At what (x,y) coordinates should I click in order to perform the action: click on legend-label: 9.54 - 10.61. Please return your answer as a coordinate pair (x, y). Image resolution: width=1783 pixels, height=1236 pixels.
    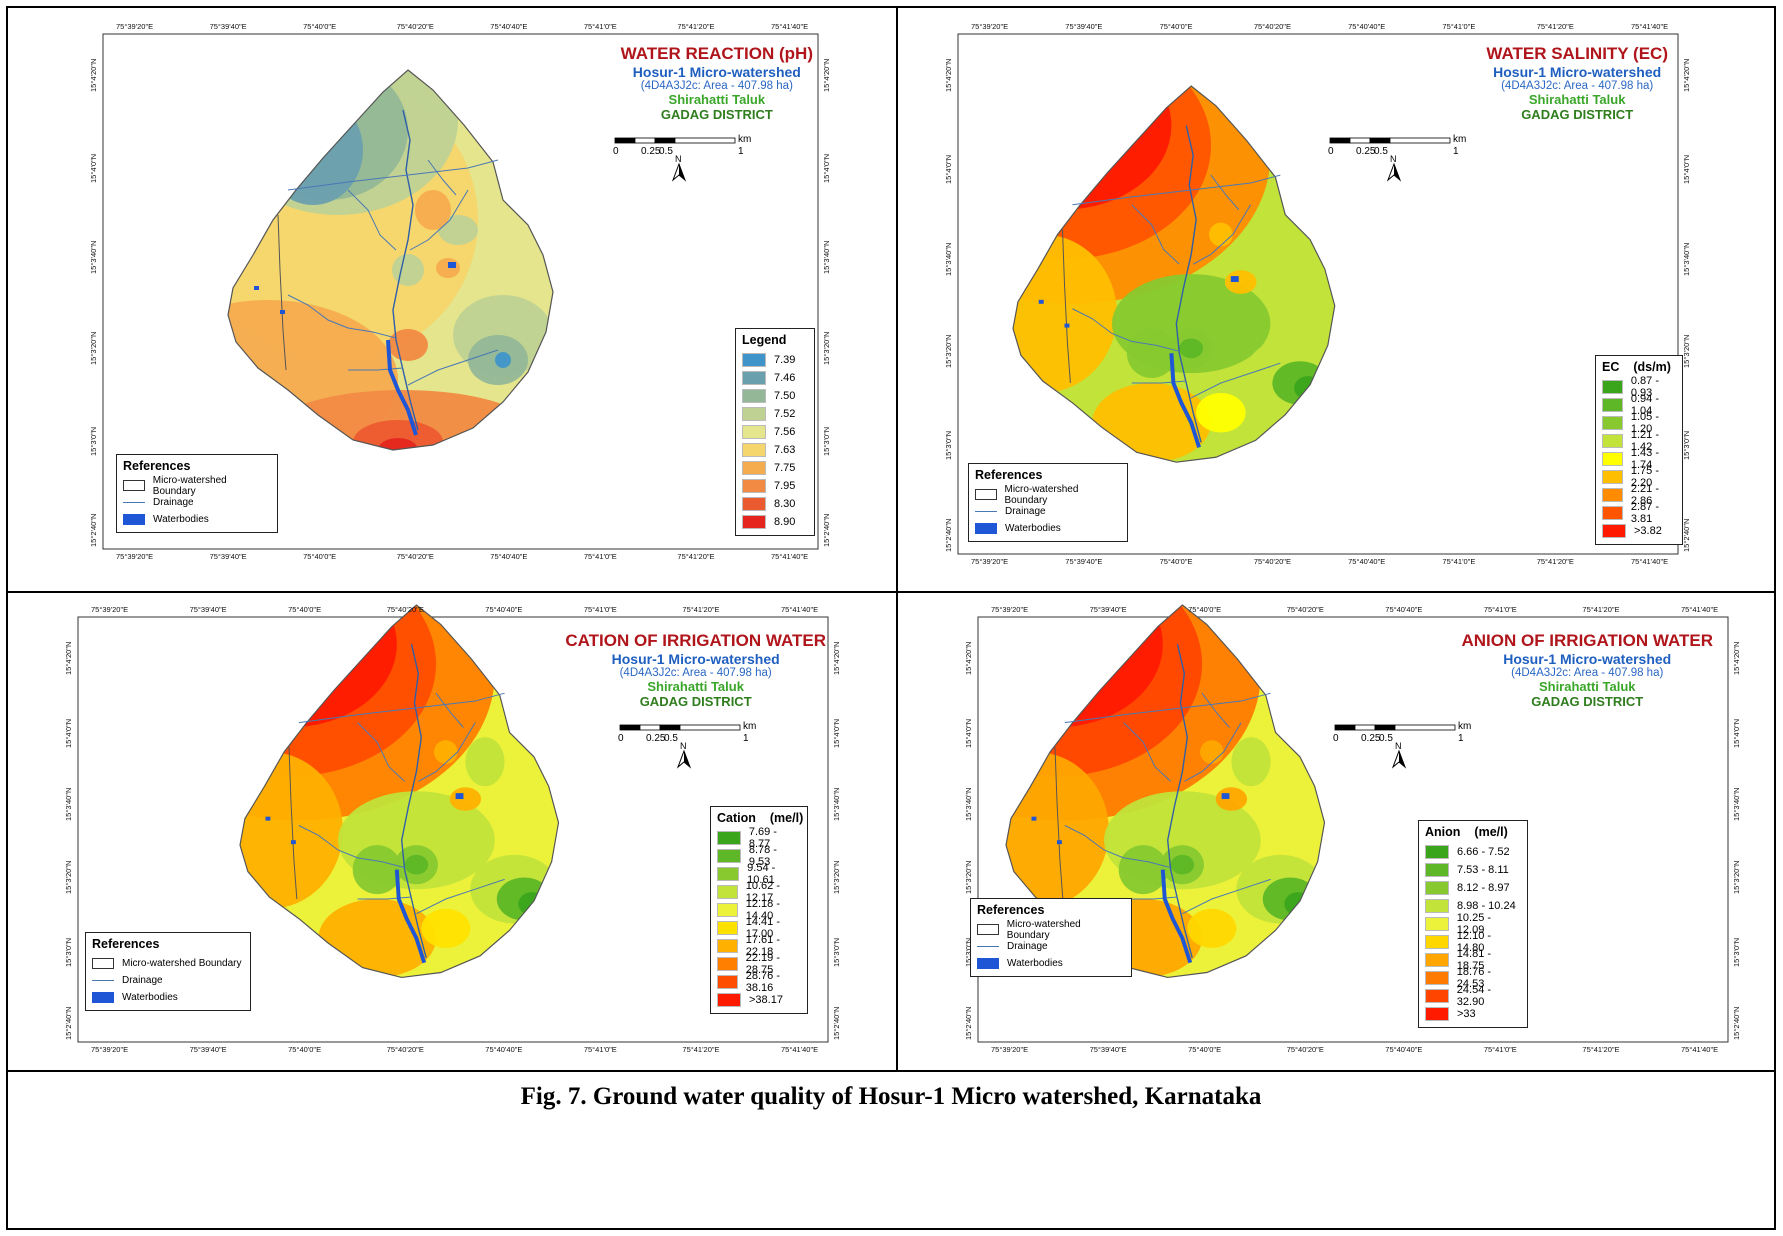
    Looking at the image, I should click on (761, 874).